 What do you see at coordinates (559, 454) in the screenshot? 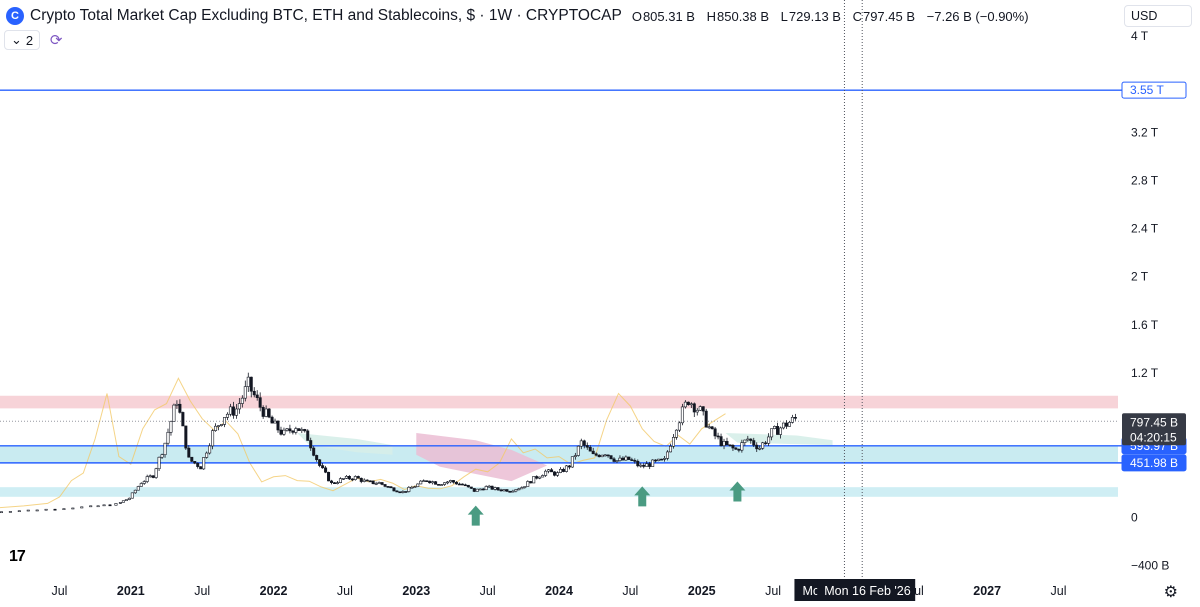
I see `support-zone` at bounding box center [559, 454].